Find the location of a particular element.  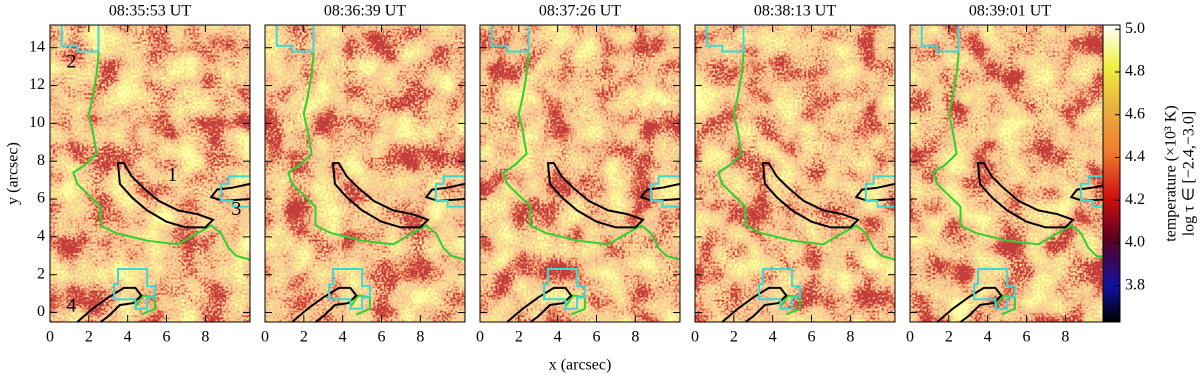

colorbar is located at coordinates (1111, 173).